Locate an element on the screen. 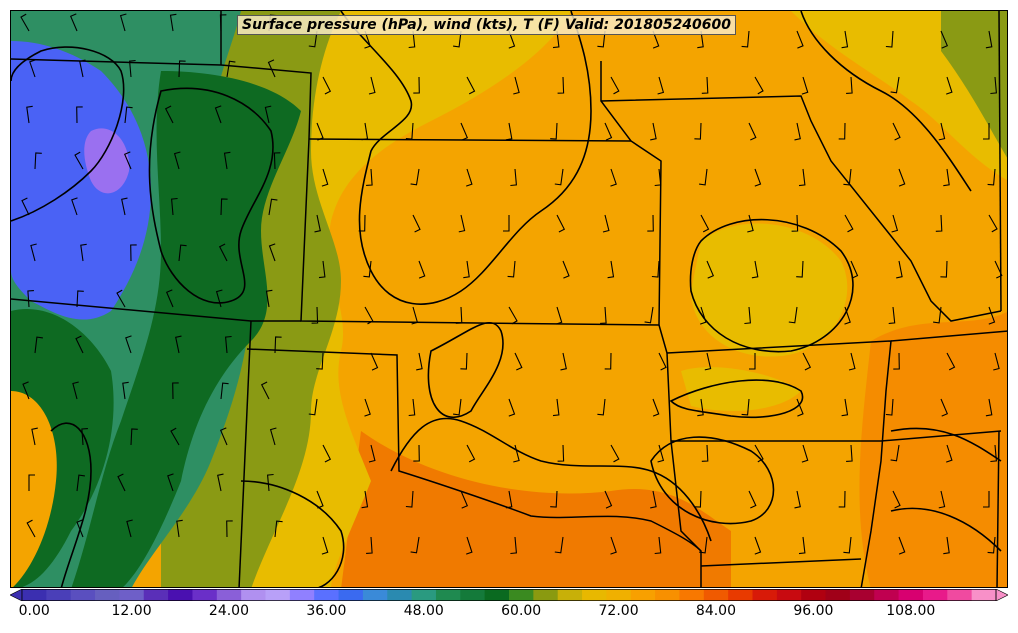 This screenshot has height=633, width=1018. colorbar-tick-label: 60.00 is located at coordinates (521, 611).